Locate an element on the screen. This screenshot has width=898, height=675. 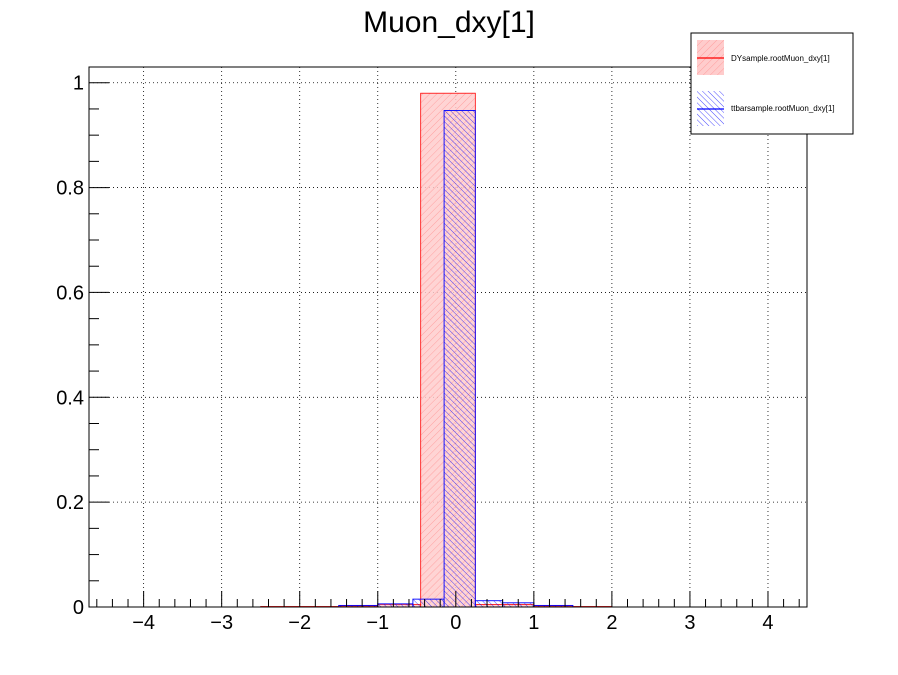
y-tick-label: 0.4 is located at coordinates (70, 398).